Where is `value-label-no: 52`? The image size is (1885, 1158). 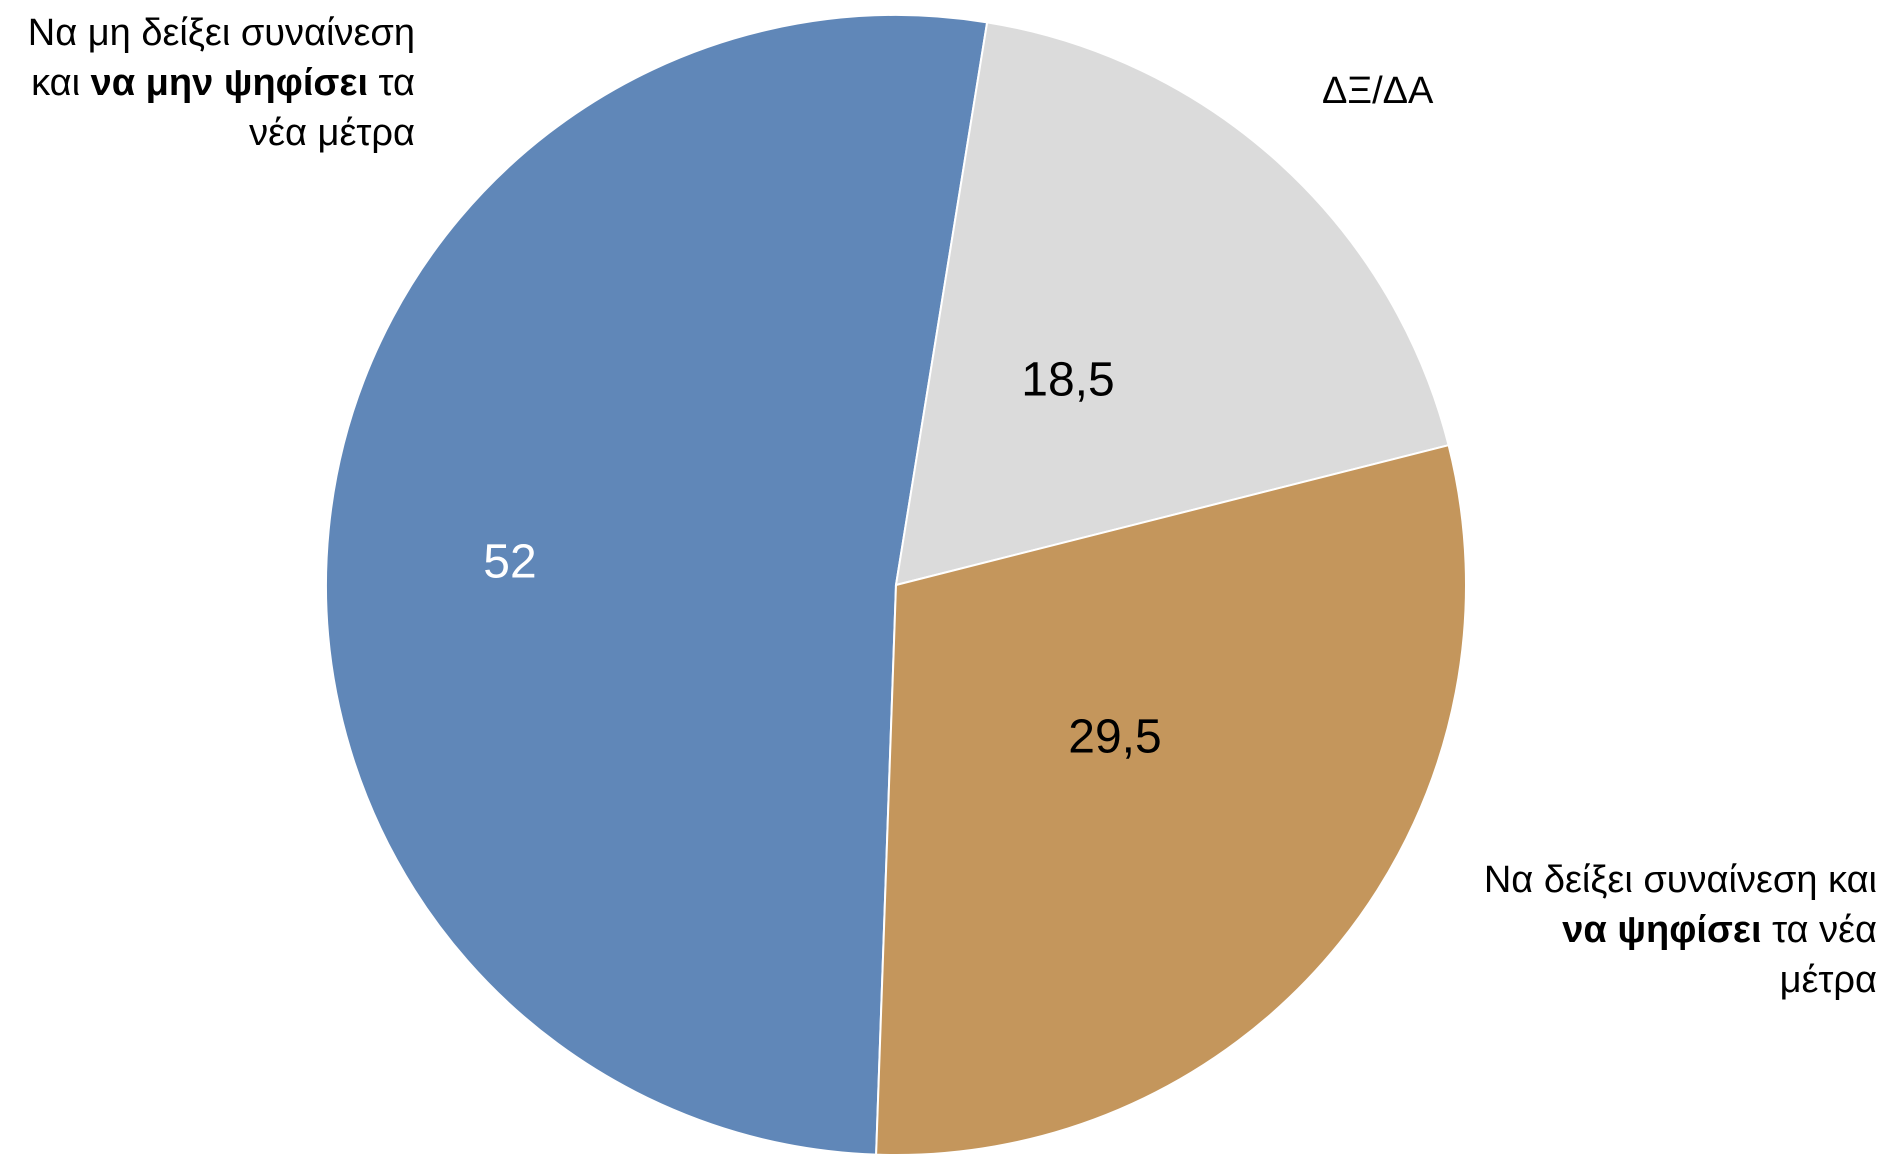
value-label-no: 52 is located at coordinates (509, 562).